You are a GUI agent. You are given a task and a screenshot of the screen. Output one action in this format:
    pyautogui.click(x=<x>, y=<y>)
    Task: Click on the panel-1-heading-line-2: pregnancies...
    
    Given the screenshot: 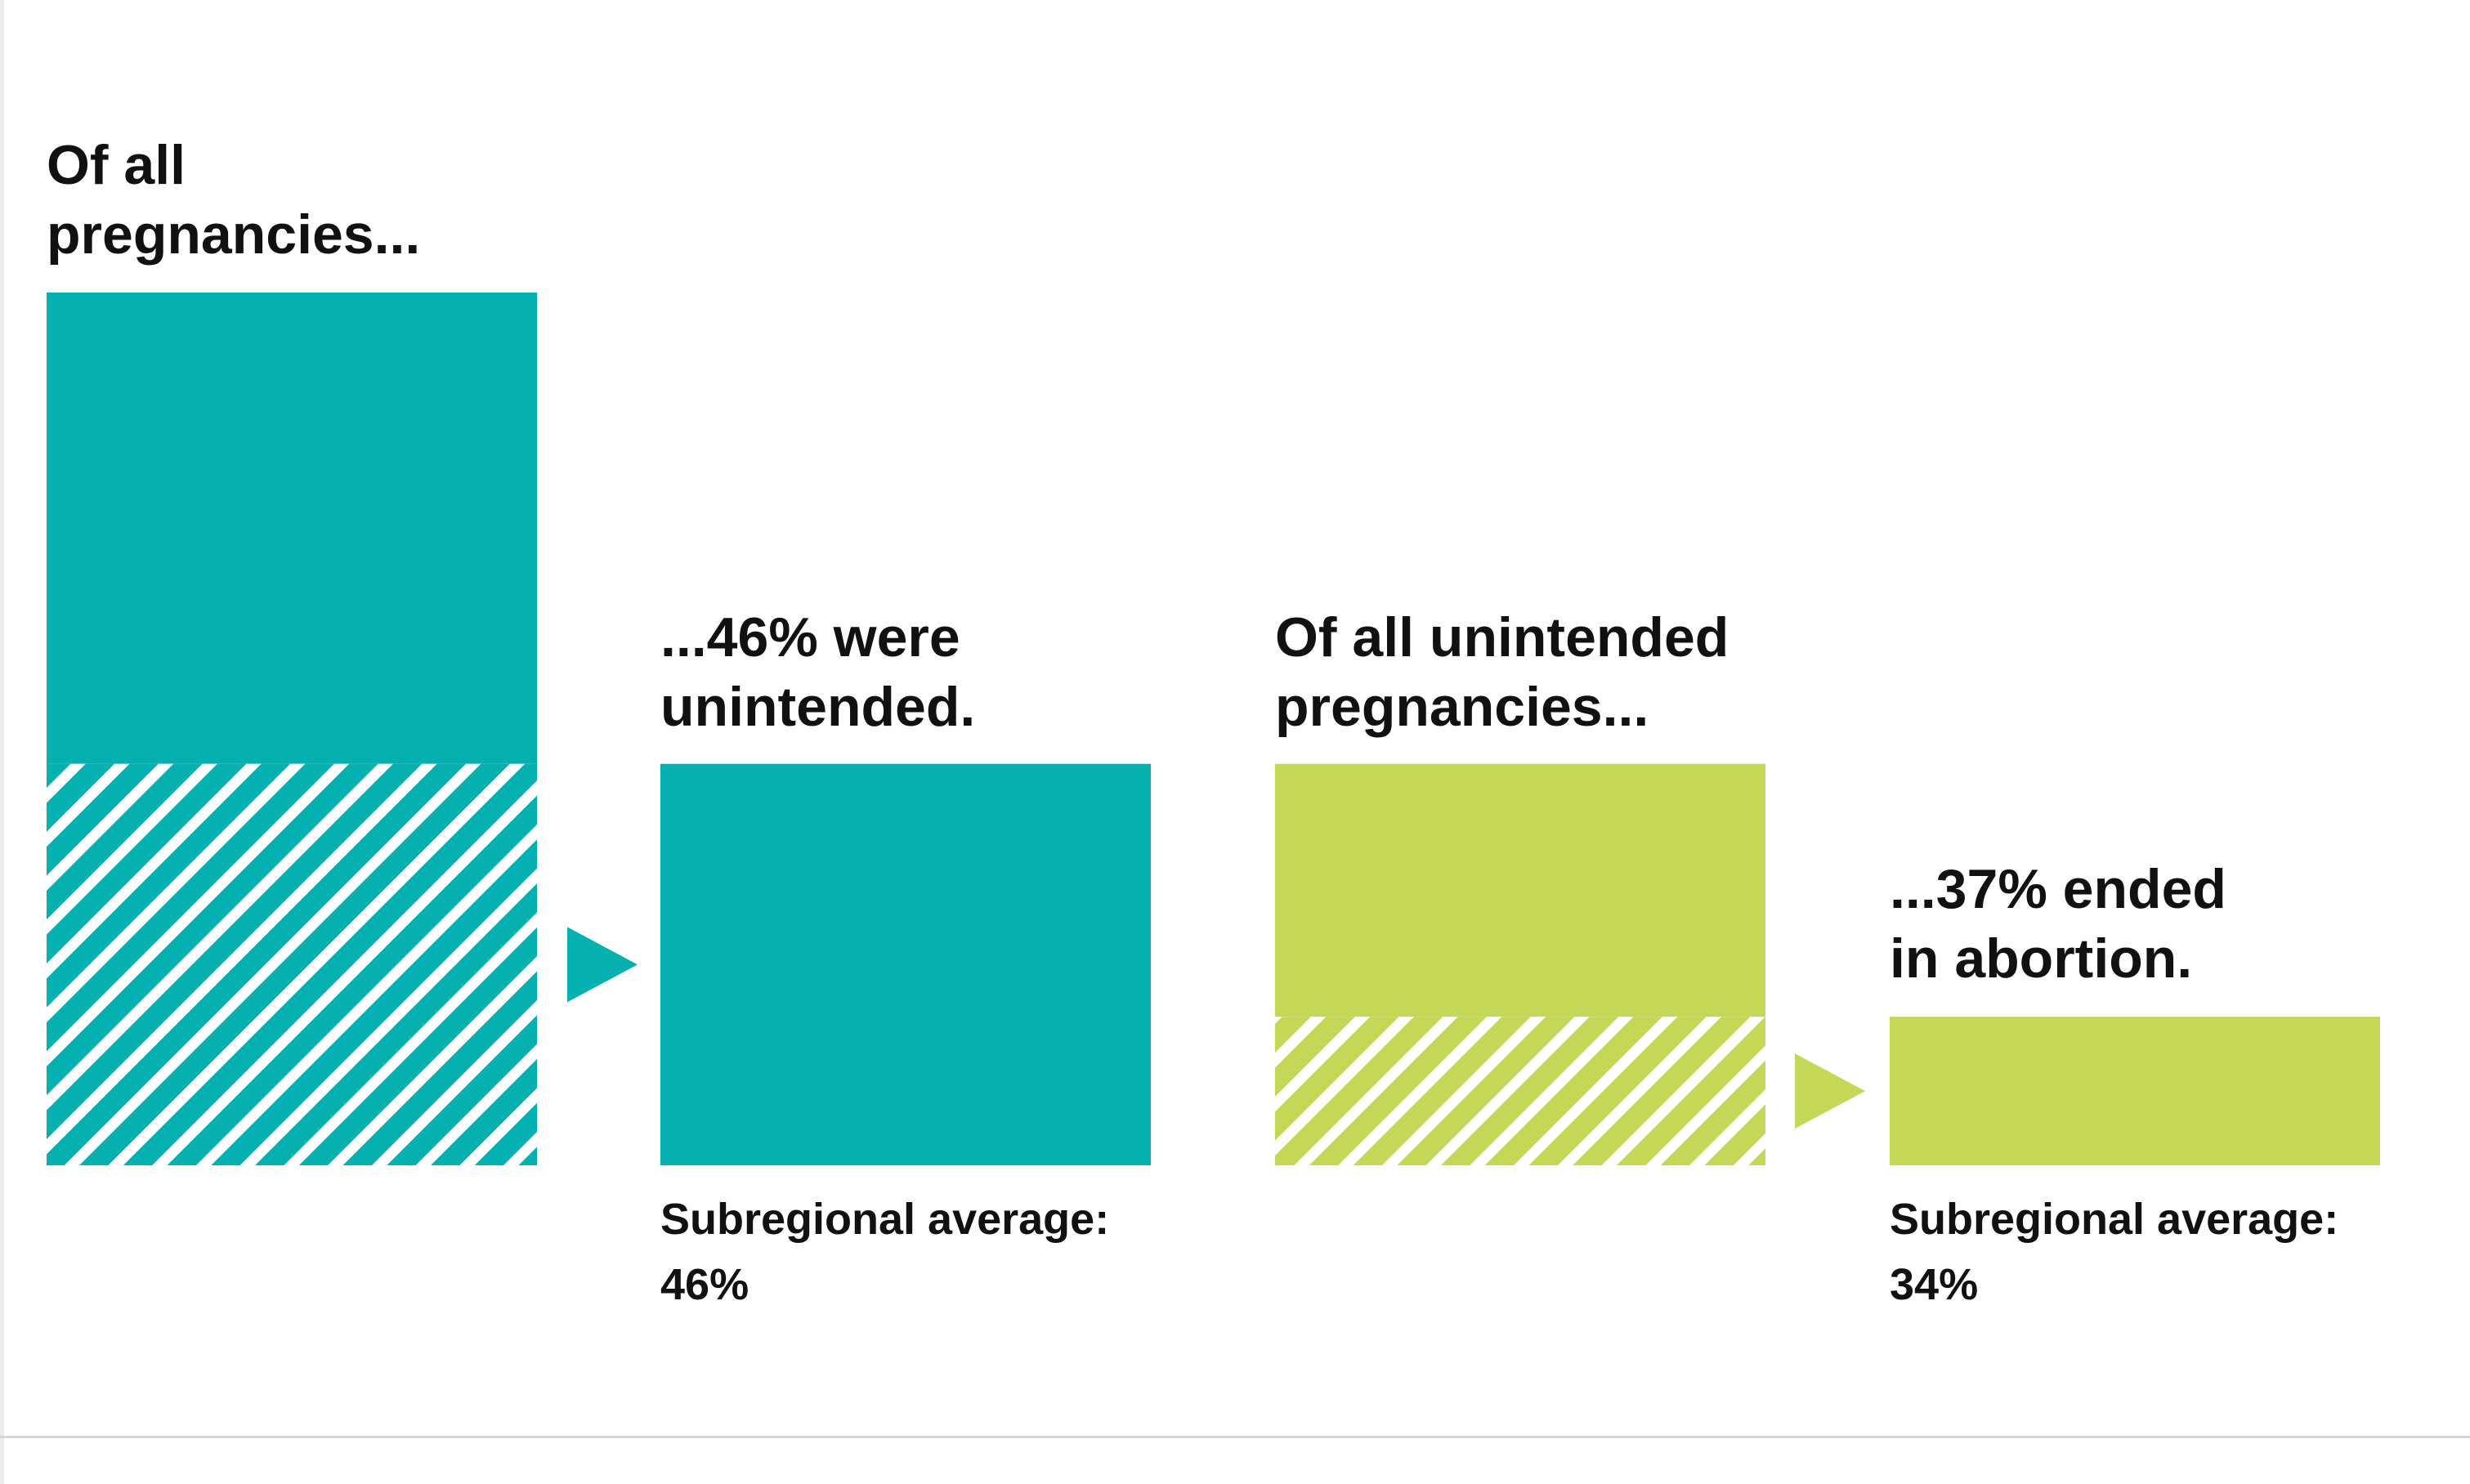 What is the action you would take?
    pyautogui.click(x=234, y=234)
    